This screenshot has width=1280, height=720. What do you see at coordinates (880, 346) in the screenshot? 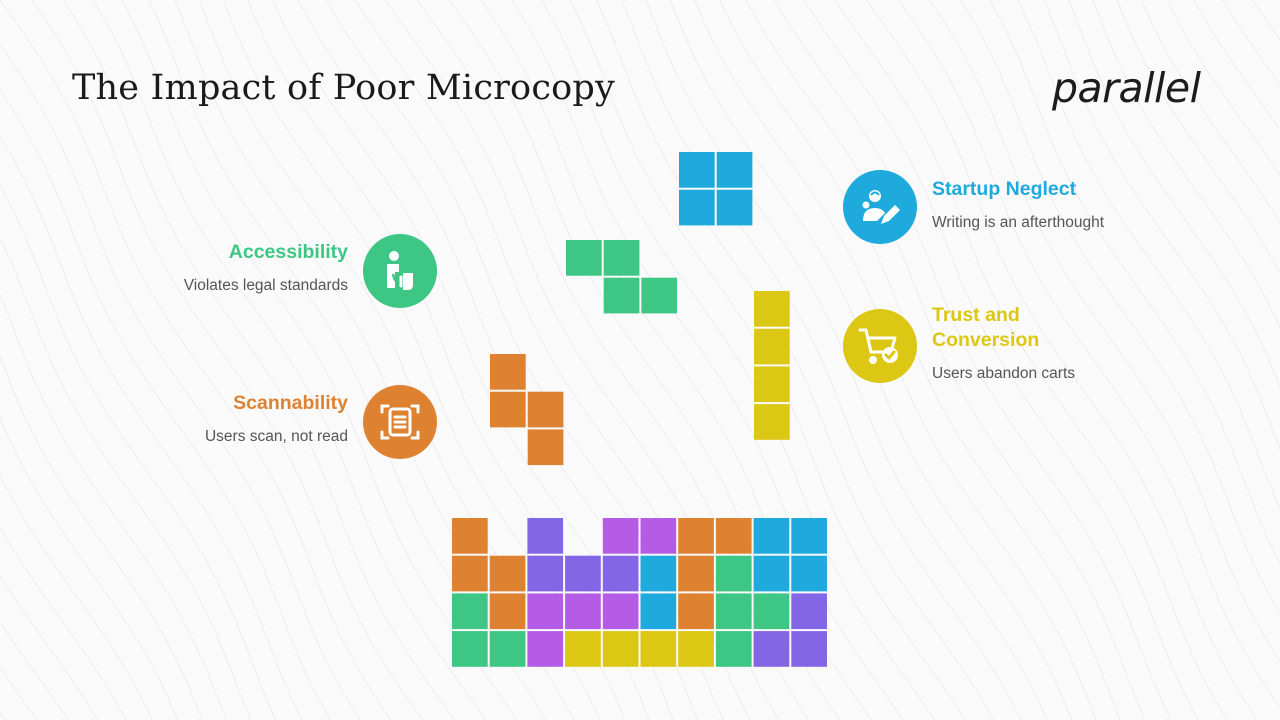
I see `cart-check-icon` at bounding box center [880, 346].